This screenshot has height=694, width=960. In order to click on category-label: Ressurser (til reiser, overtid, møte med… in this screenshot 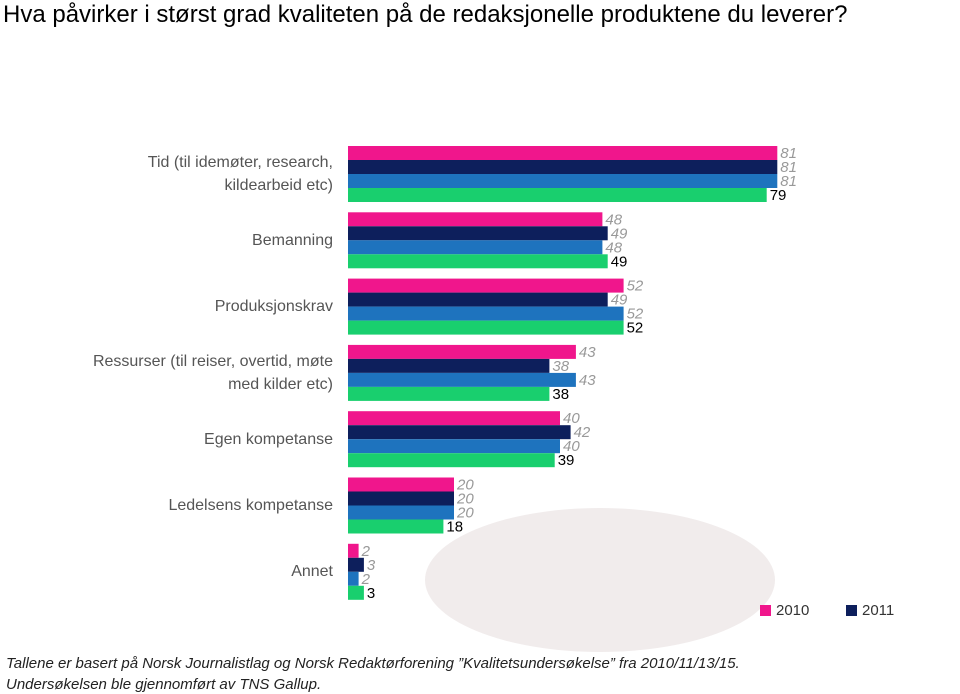, I will do `click(212, 372)`.